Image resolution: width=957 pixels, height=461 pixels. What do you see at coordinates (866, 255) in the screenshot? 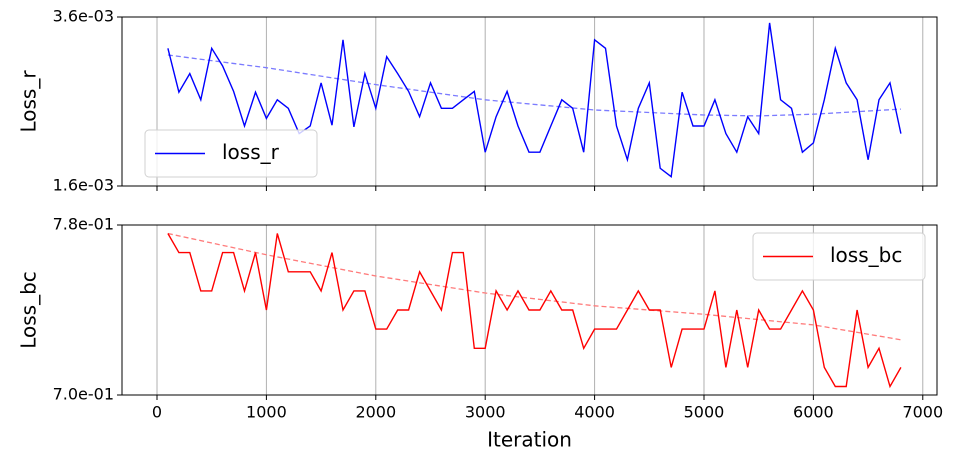
I see `legend-label: loss_bc` at bounding box center [866, 255].